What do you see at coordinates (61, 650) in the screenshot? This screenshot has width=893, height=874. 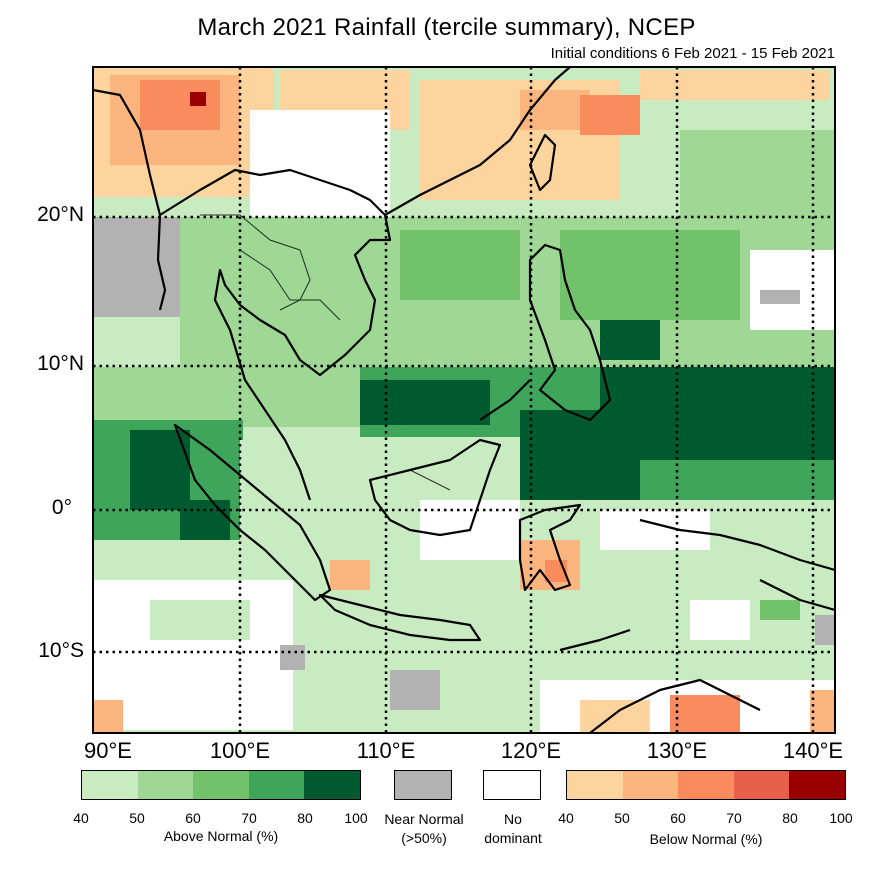 I see `lat-label-10s: 10°S` at bounding box center [61, 650].